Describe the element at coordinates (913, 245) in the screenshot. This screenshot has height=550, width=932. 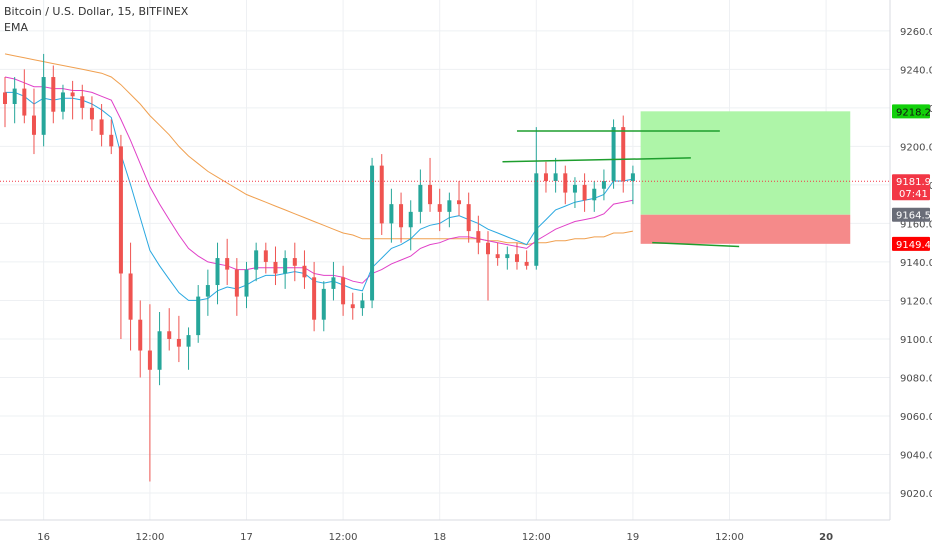
I see `price-badge-label: 9149.4` at that location.